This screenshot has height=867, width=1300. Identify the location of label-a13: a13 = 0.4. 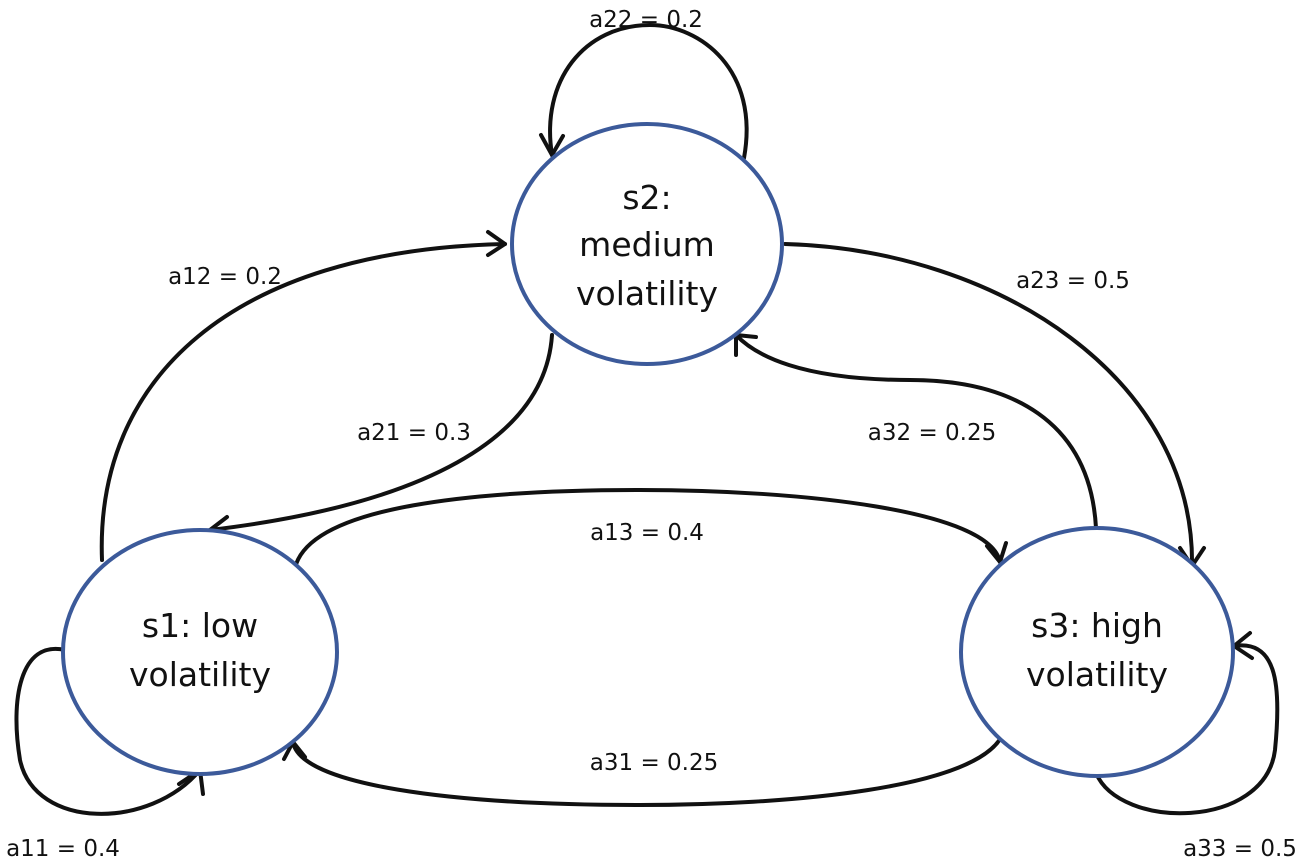
(647, 533).